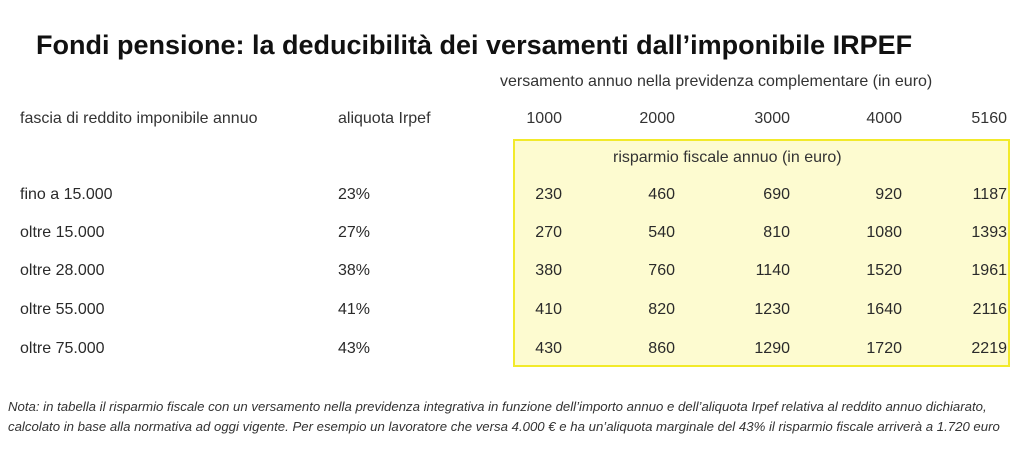 The height and width of the screenshot is (471, 1024). I want to click on savings-value: 2116, so click(989, 309).